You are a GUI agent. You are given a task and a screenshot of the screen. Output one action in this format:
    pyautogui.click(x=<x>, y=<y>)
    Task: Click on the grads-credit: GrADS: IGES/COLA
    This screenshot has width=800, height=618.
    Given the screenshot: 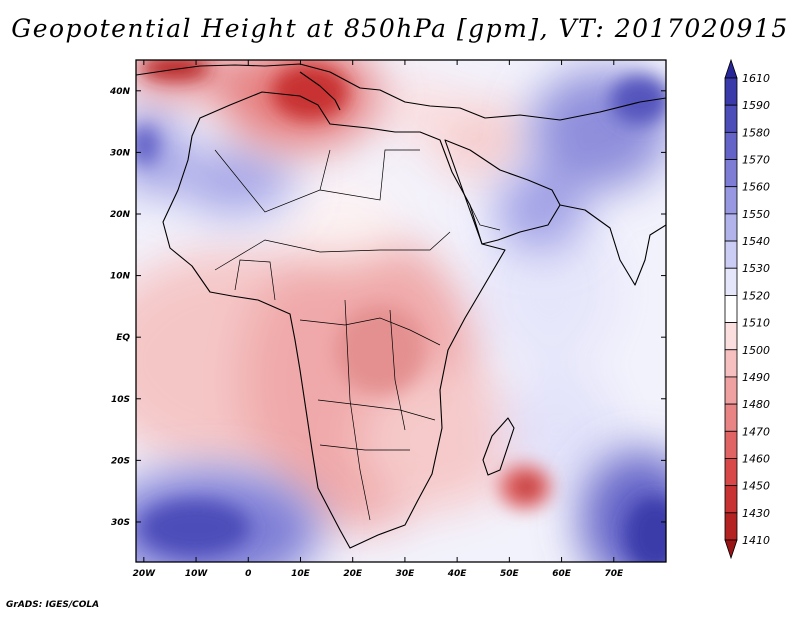 What is the action you would take?
    pyautogui.click(x=53, y=605)
    